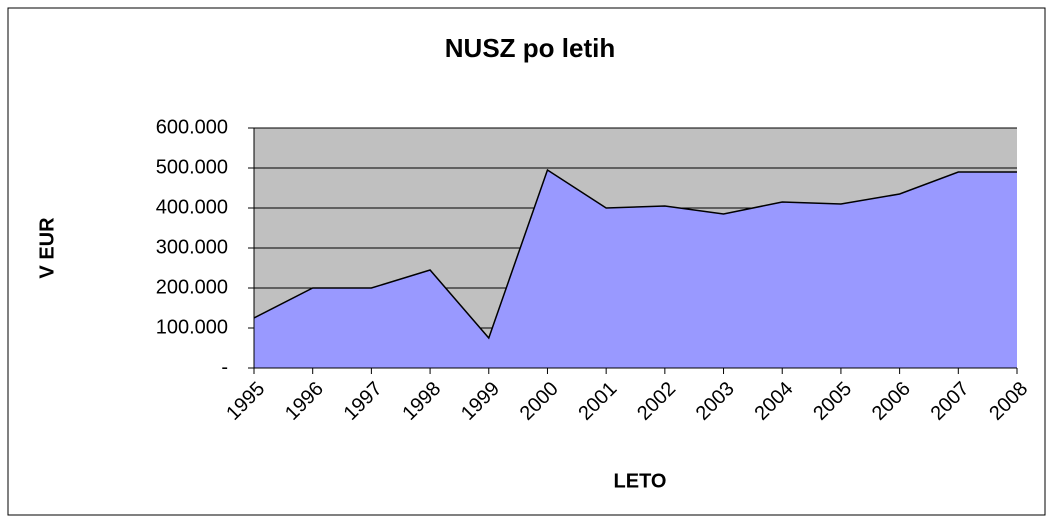 The height and width of the screenshot is (524, 1054). I want to click on y-tick-label: 500.000, so click(192, 167).